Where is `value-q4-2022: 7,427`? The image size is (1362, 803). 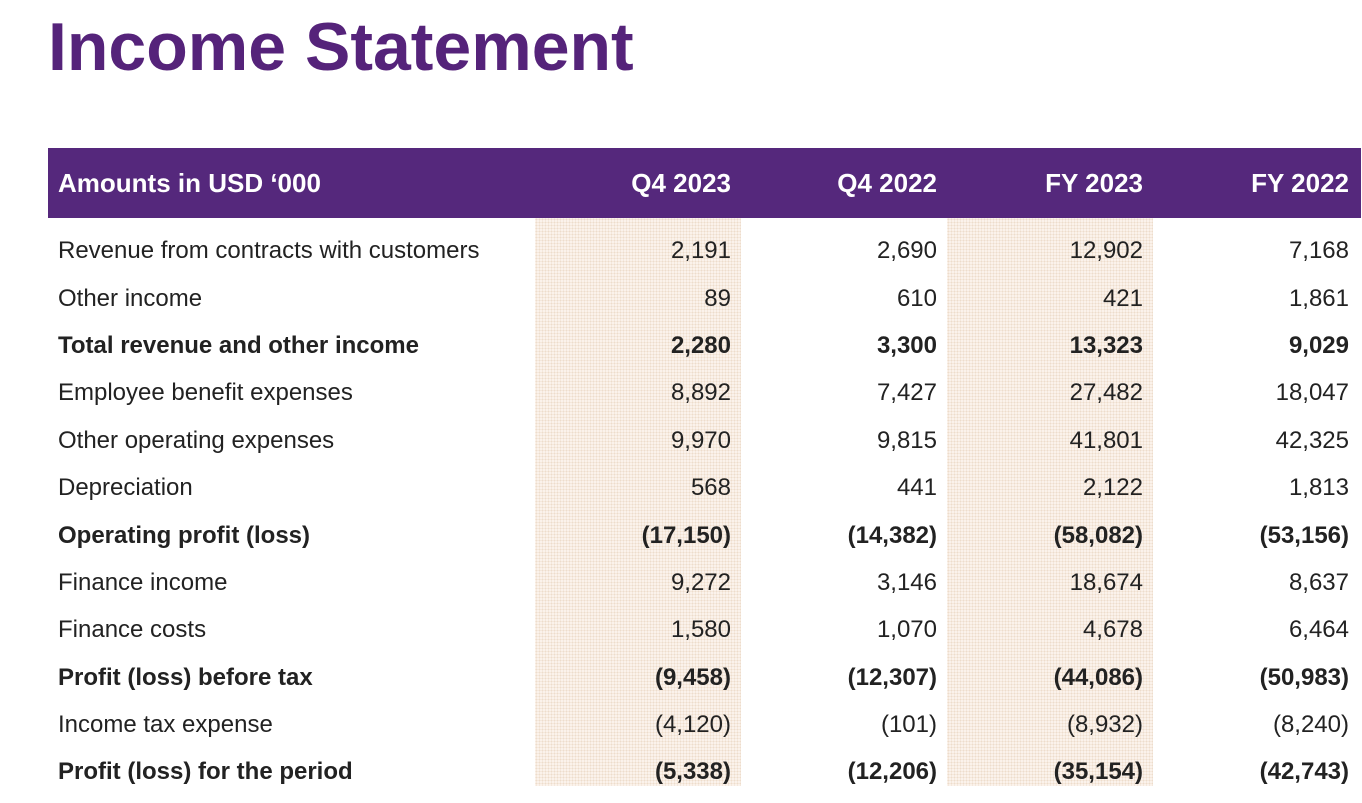
value-q4-2022: 7,427 is located at coordinates (906, 393).